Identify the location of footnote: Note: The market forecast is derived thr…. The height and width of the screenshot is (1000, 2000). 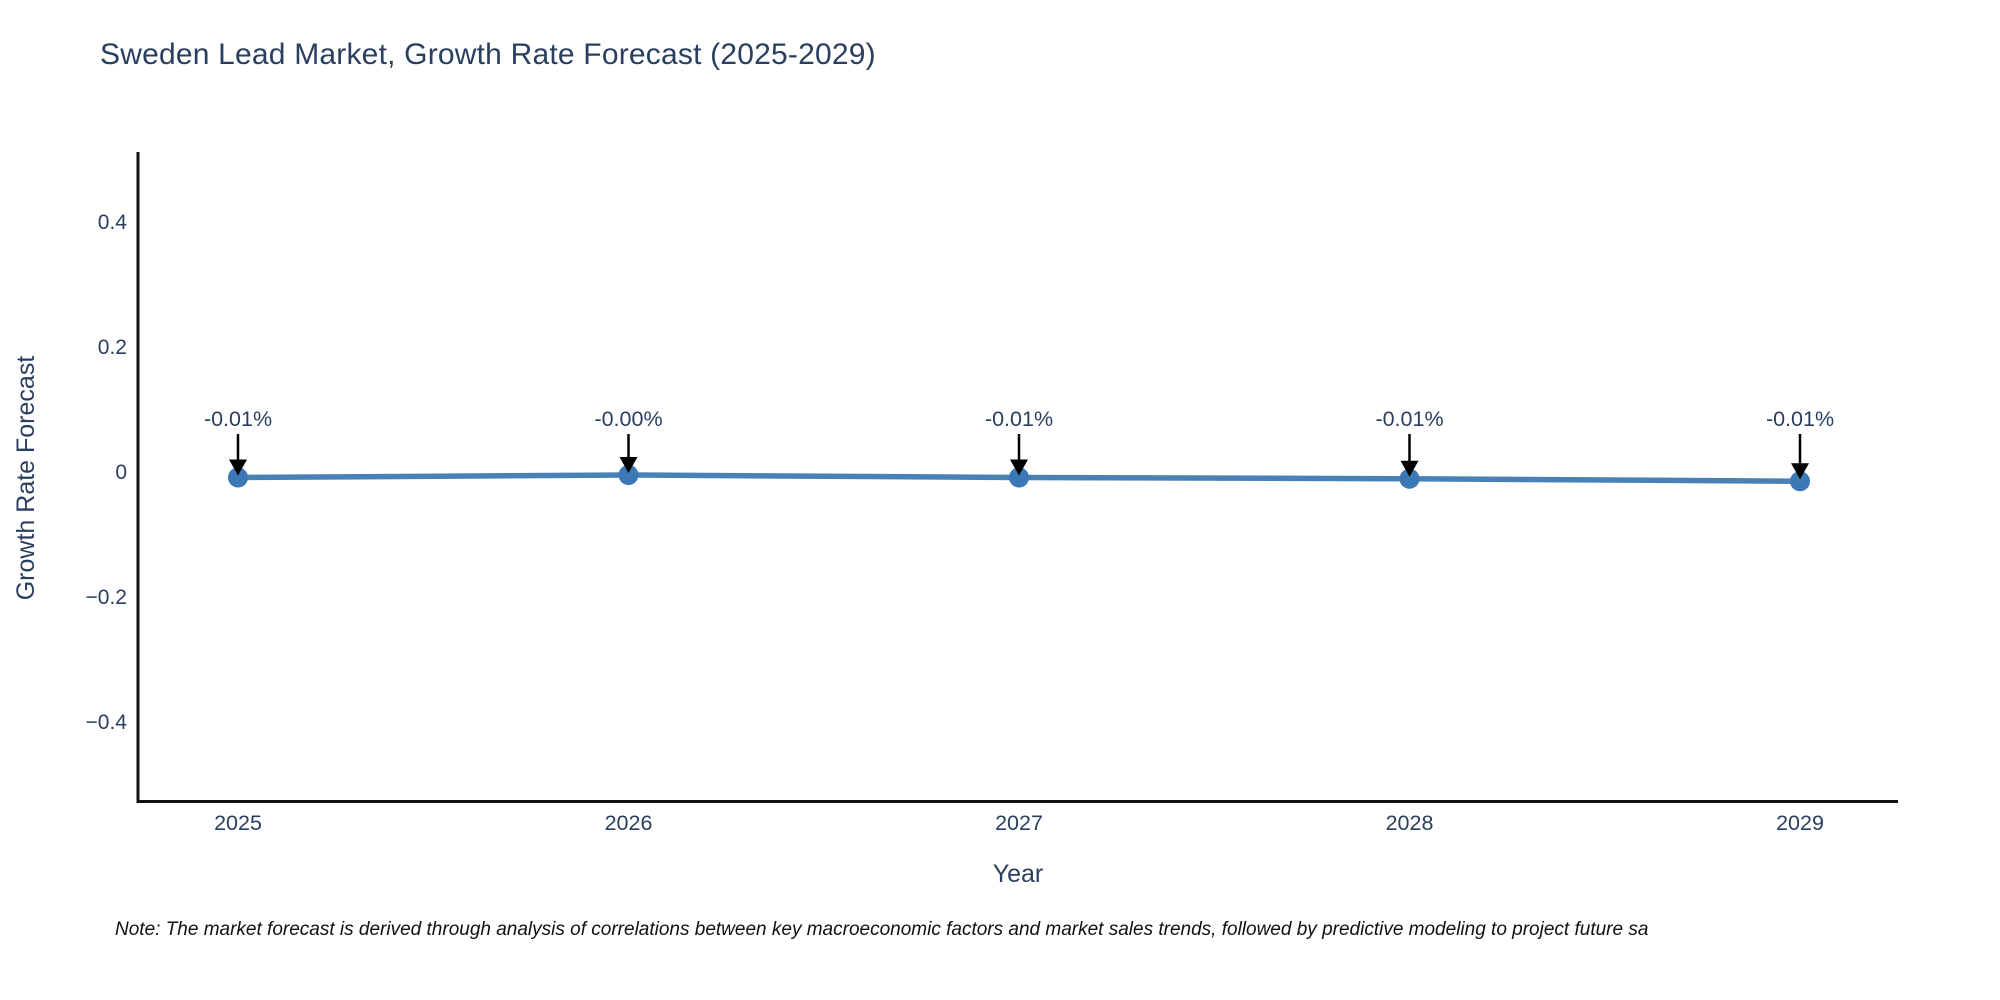
(882, 929).